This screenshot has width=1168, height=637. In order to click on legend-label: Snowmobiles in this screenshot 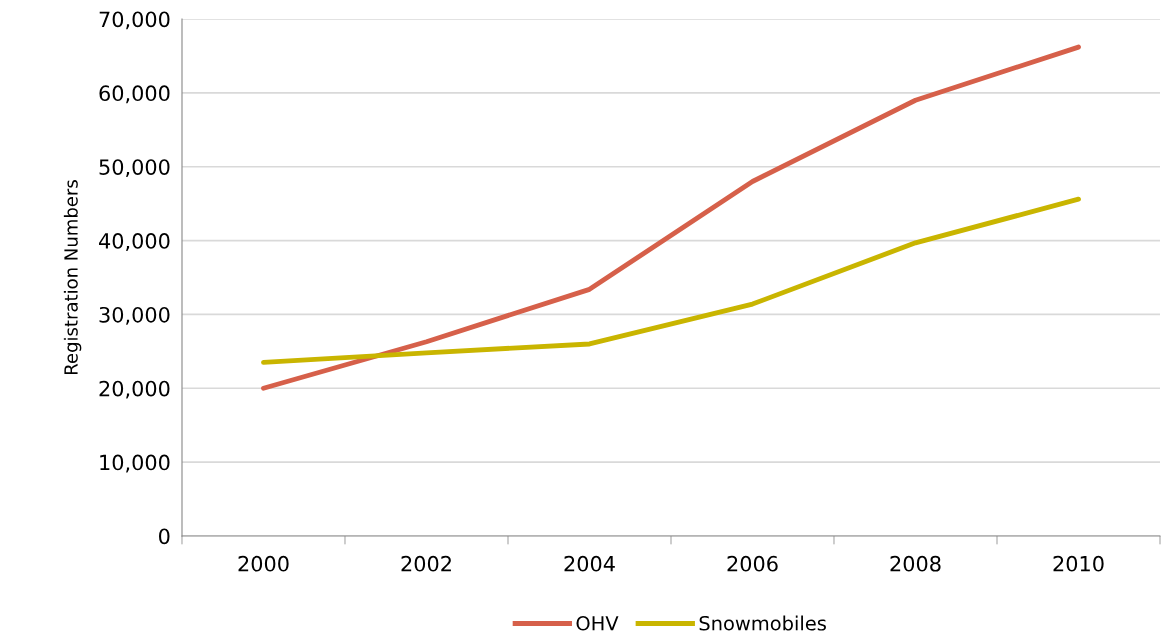, I will do `click(762, 623)`.